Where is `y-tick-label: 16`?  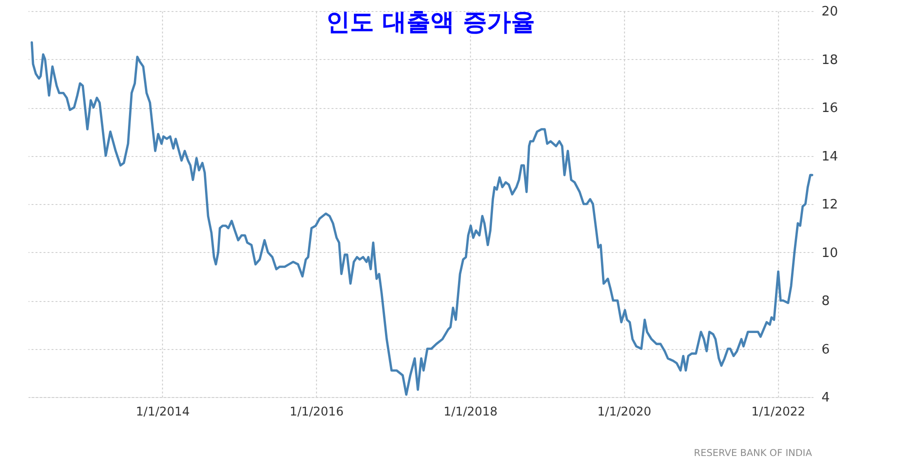
y-tick-label: 16 is located at coordinates (830, 108).